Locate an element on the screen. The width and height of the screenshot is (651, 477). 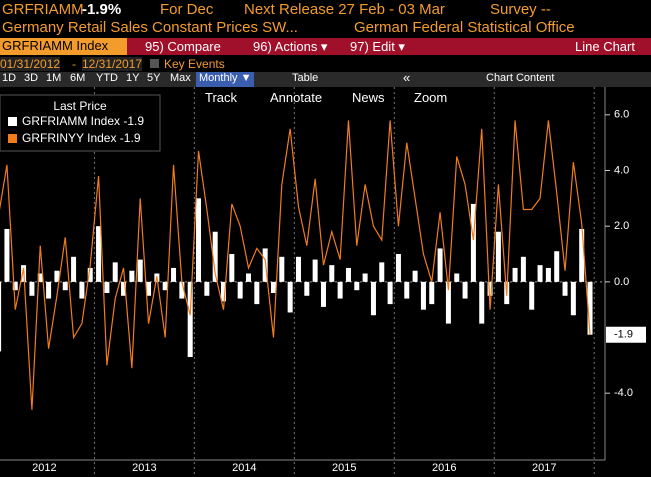
x-tick-label: 2013 is located at coordinates (144, 468).